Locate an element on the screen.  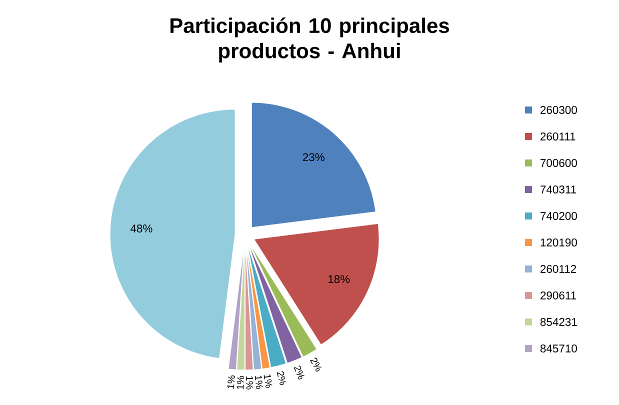
legend-label: 845710 is located at coordinates (558, 348).